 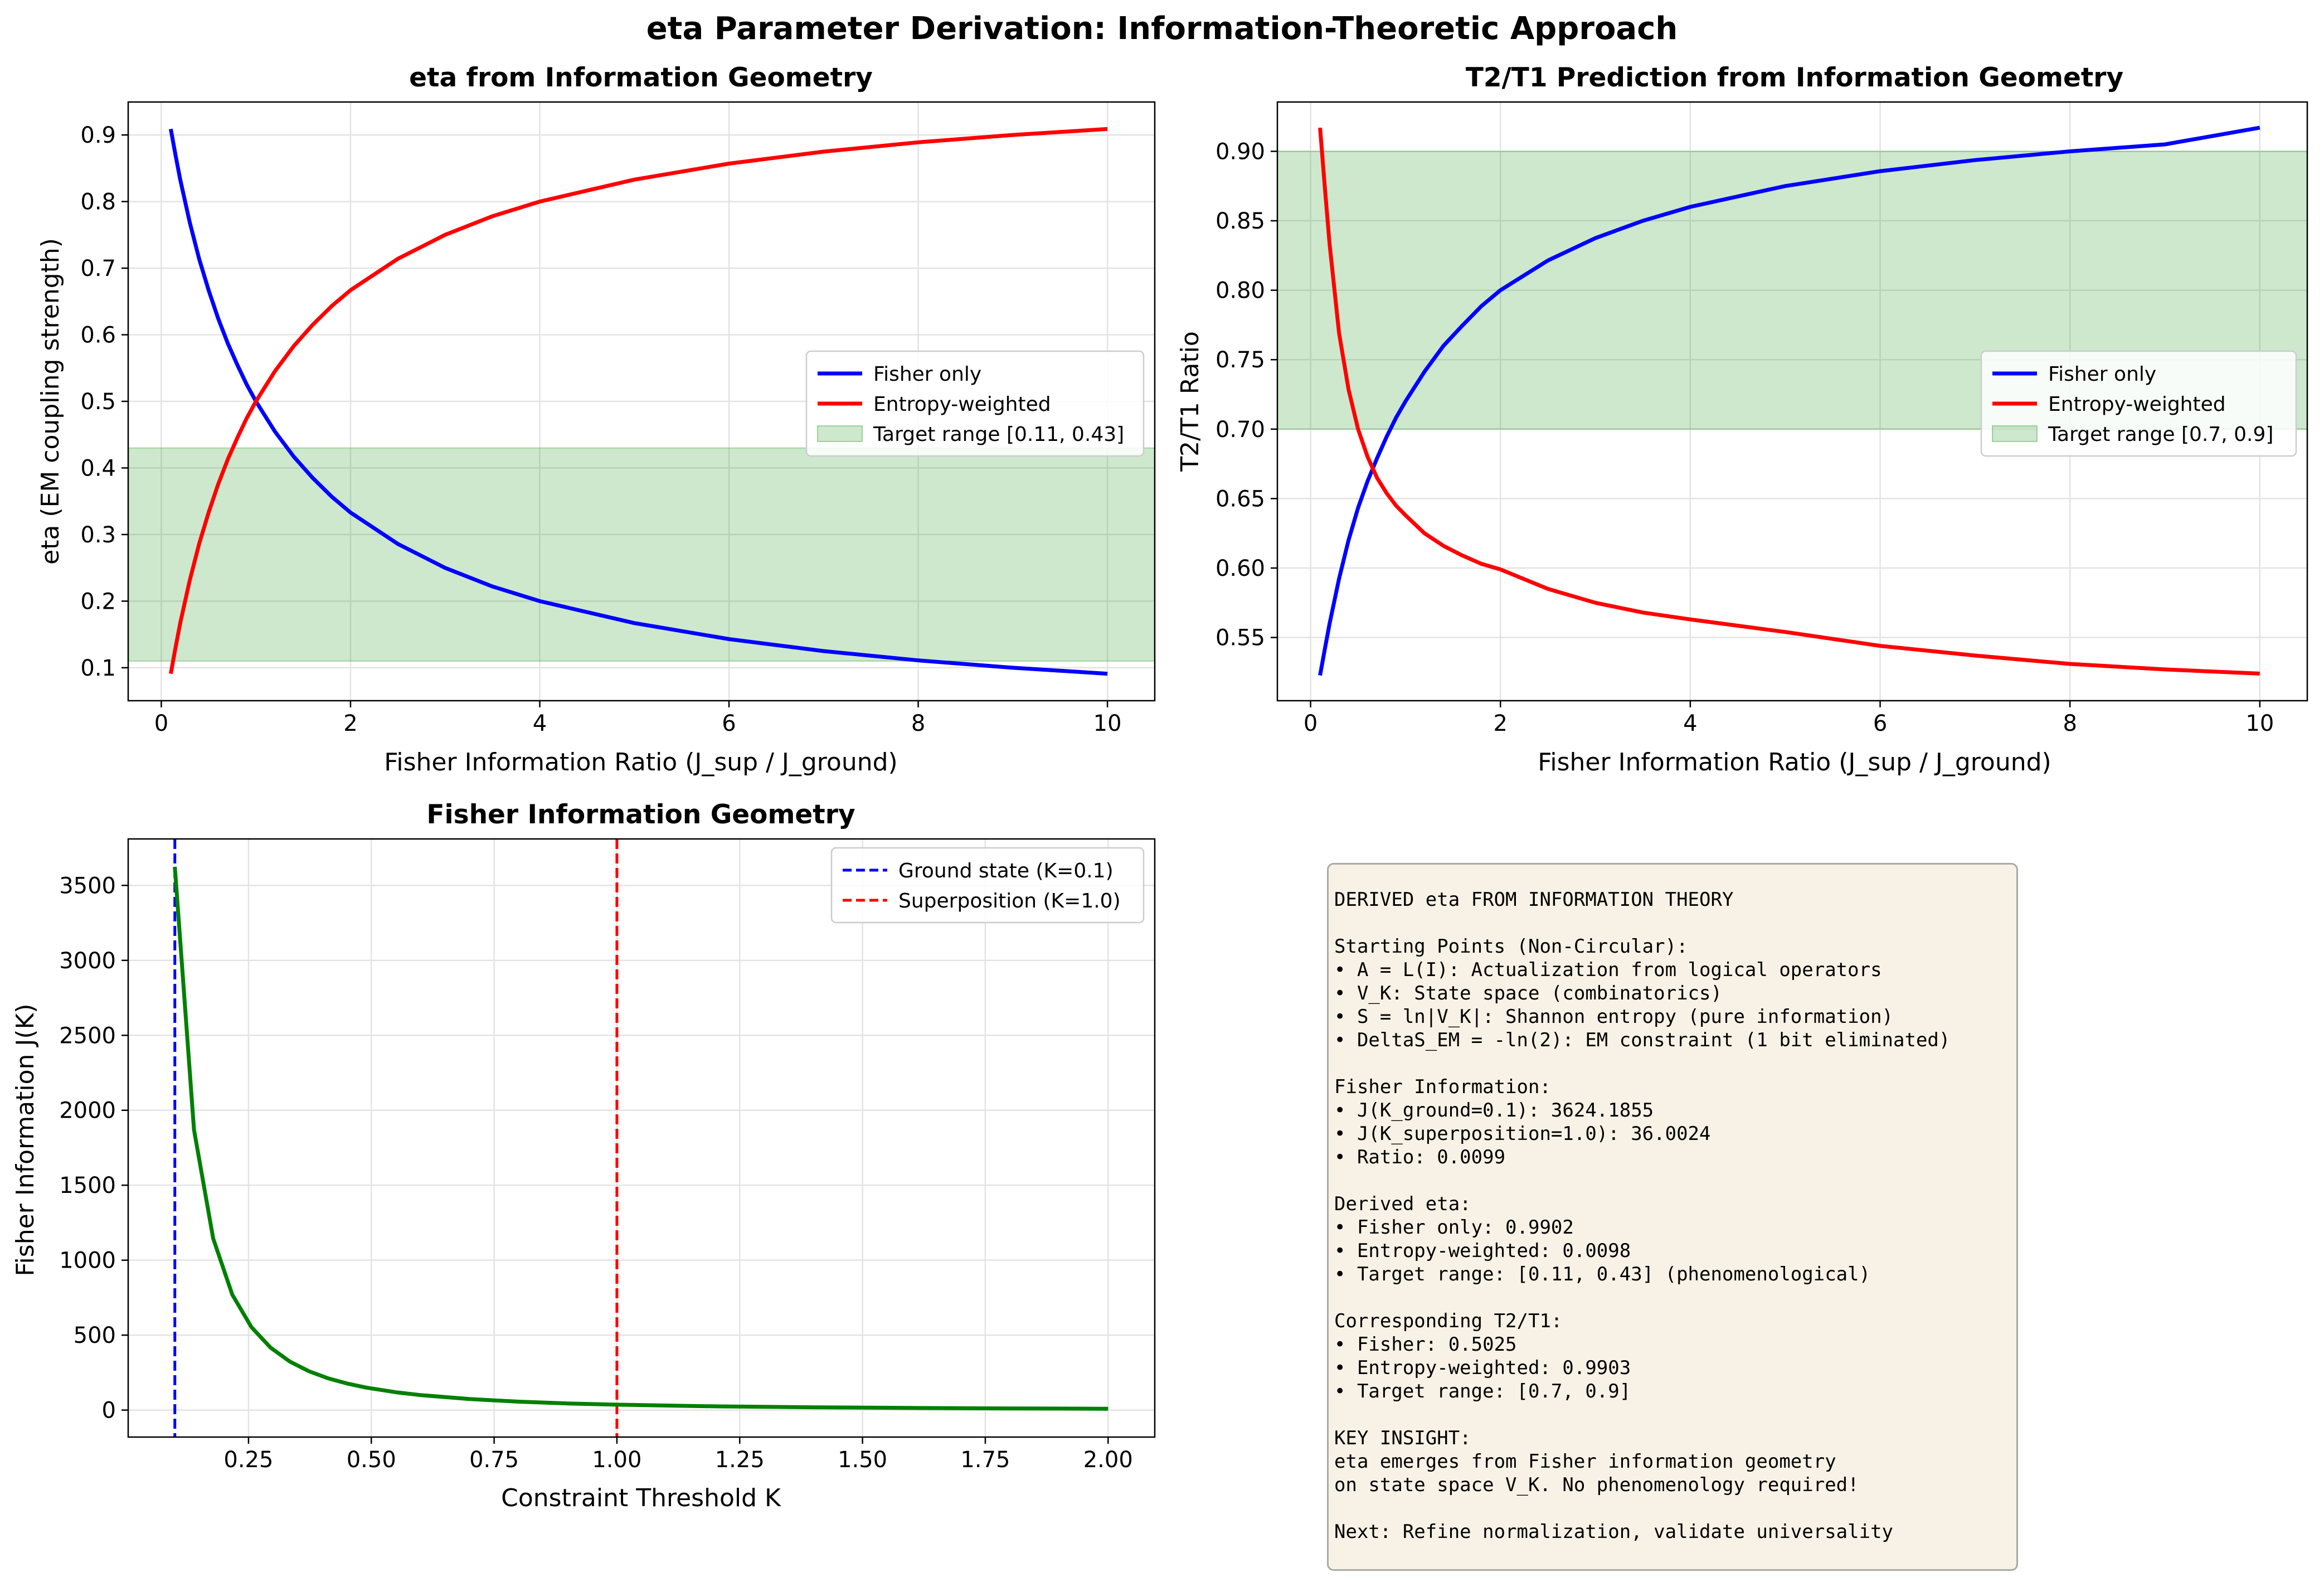 I want to click on eta-legend-swatch, so click(x=840, y=433).